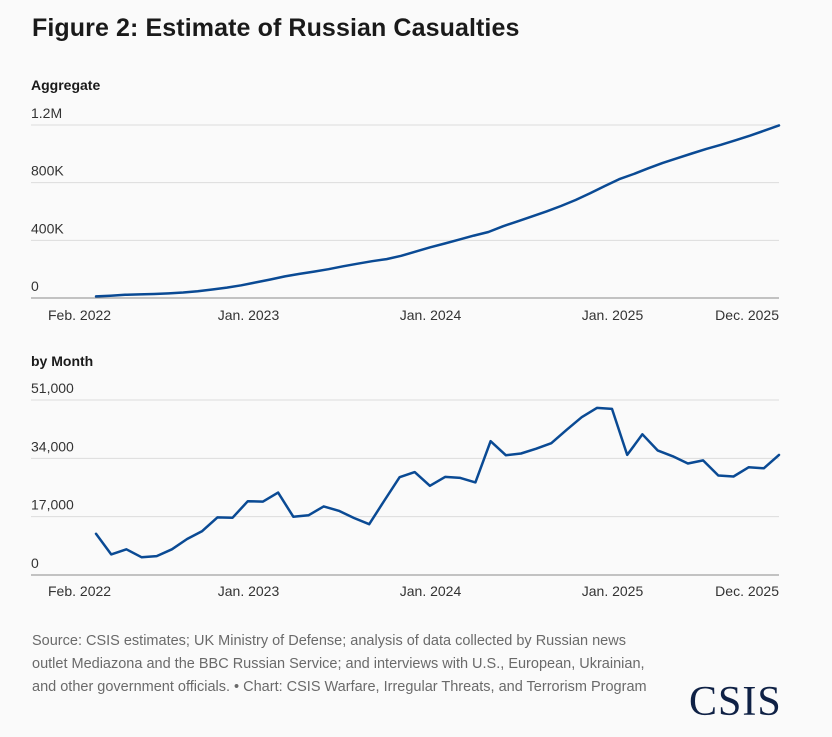 The width and height of the screenshot is (832, 737). Describe the element at coordinates (431, 591) in the screenshot. I see `monthly-x-tick-label: Jan. 2024` at that location.